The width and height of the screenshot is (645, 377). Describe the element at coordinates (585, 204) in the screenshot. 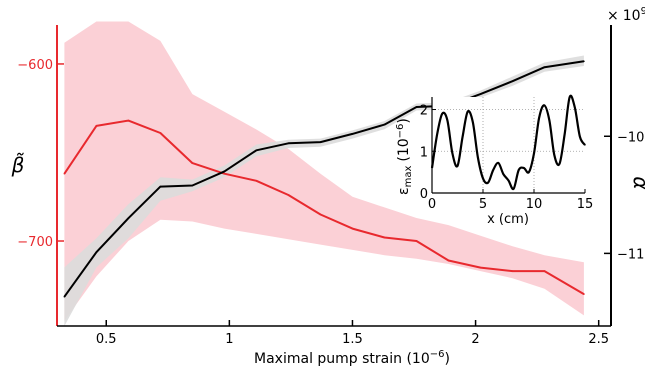

I see `inset-x-tick-label: 15` at that location.